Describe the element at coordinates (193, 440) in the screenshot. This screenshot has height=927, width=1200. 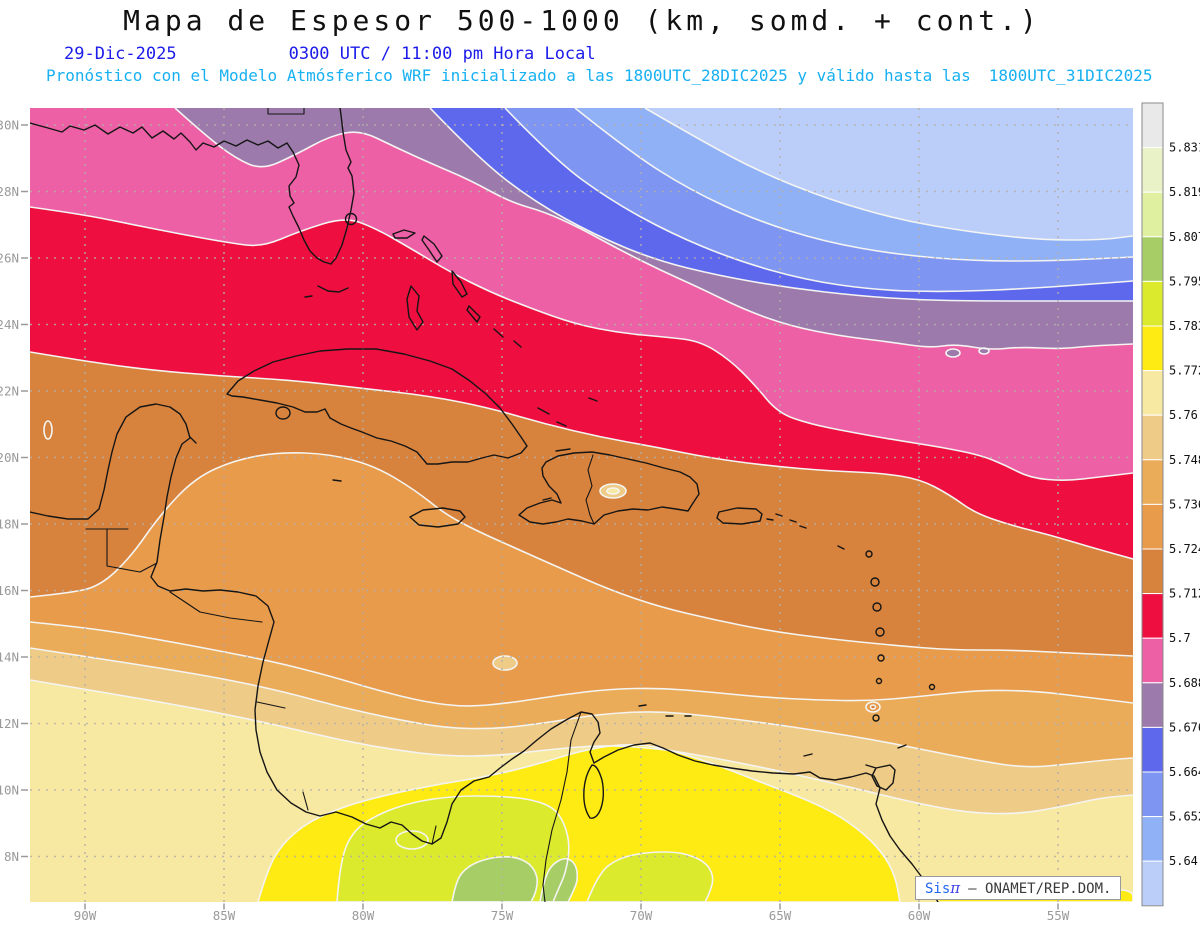
I see `cozumel` at that location.